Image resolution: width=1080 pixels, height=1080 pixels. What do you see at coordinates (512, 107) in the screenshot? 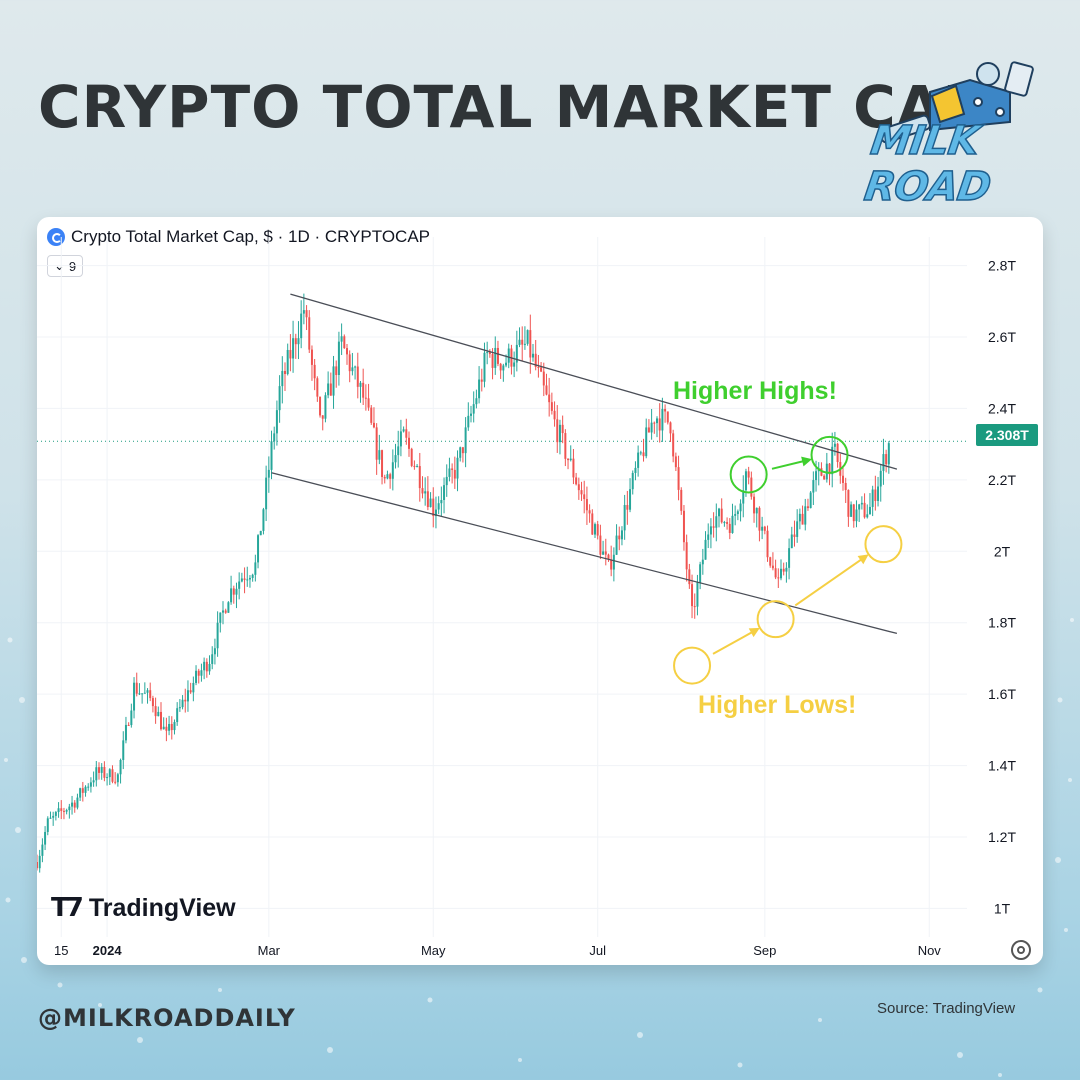
I see `page-title: CRYPTO TOTAL MARKET CAP` at bounding box center [512, 107].